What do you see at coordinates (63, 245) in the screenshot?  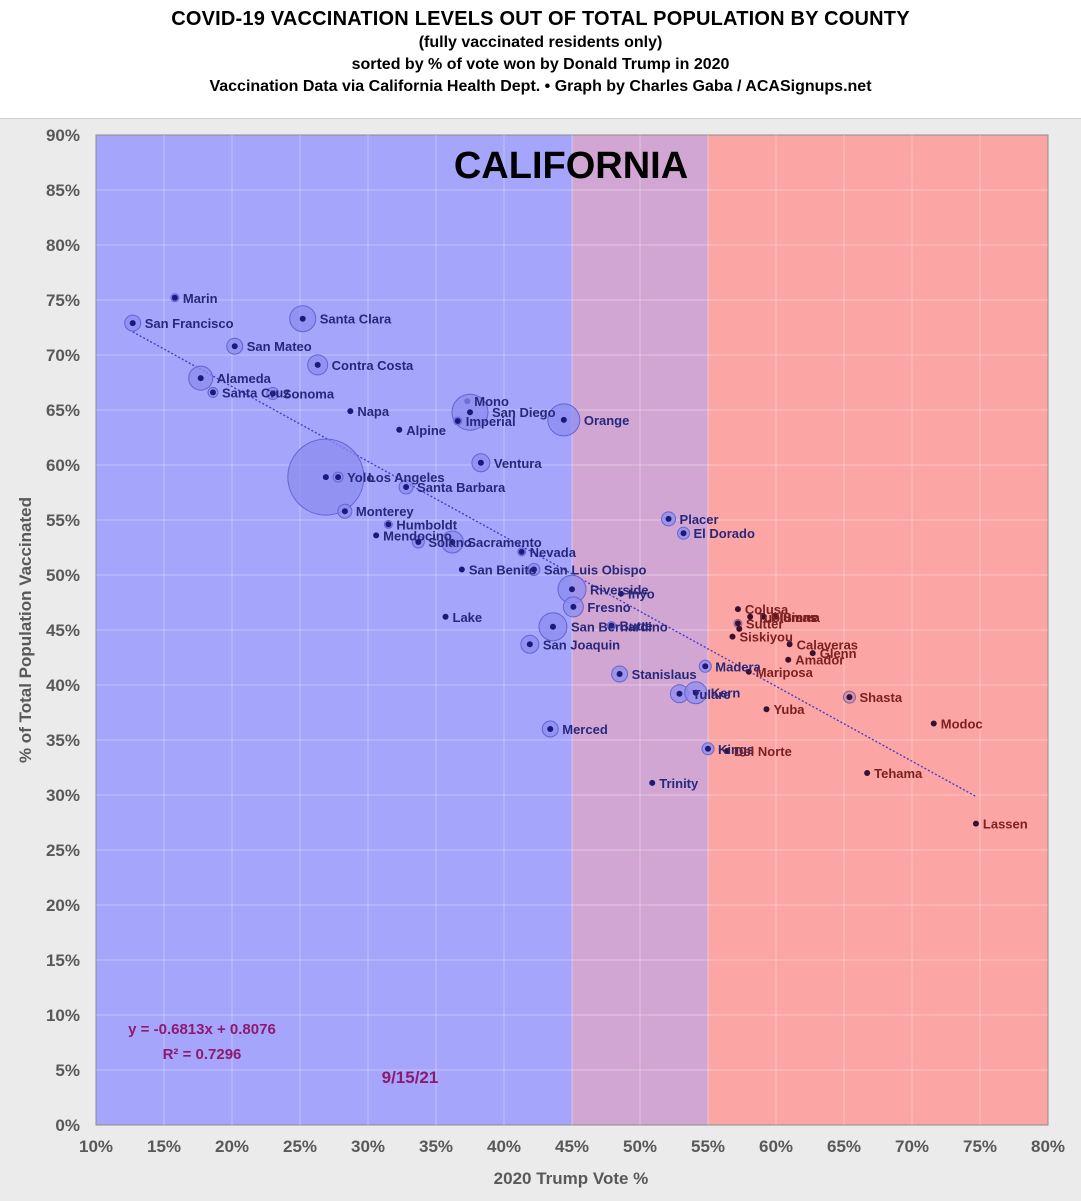 I see `y-tick-label: 80%` at bounding box center [63, 245].